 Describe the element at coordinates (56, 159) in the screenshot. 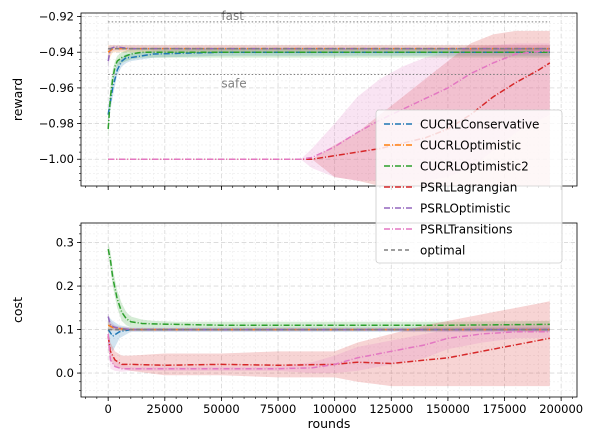

I see `reward-y-tick-label: −1.00` at that location.